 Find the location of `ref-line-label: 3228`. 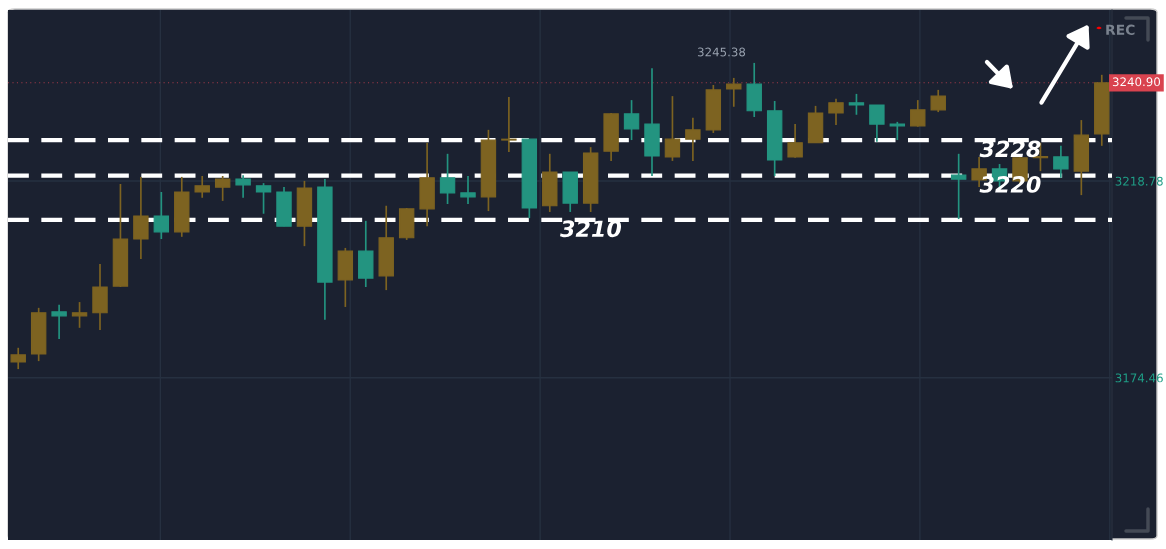

ref-line-label: 3228 is located at coordinates (1010, 149).